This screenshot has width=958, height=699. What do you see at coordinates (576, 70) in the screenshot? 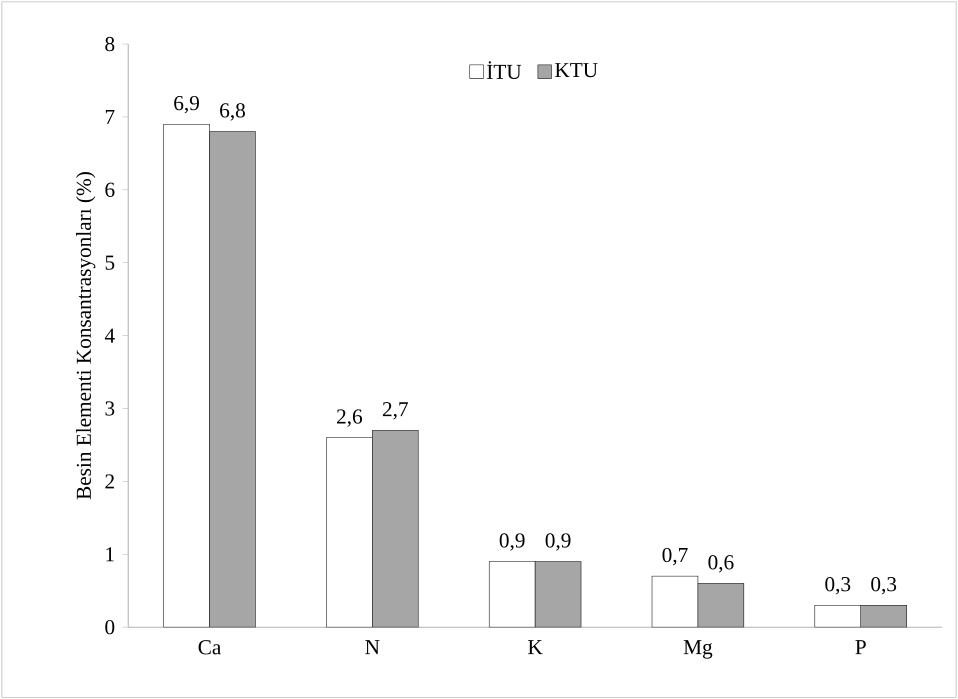
I see `legend-label: KTU` at bounding box center [576, 70].